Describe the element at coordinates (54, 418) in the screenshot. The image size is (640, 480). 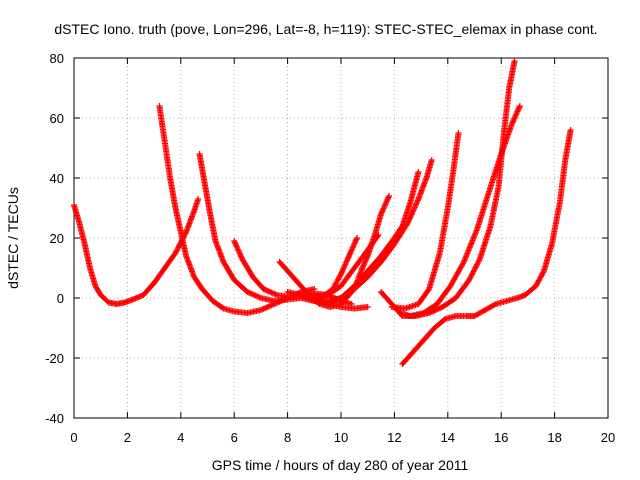
I see `y-tick-label: -40` at that location.